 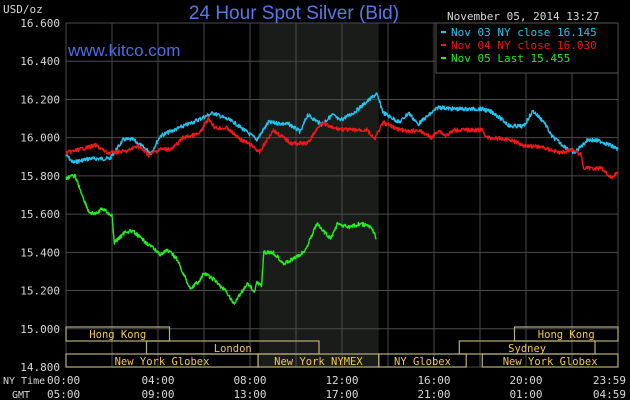 I want to click on x-tick-ny: 16:00, so click(x=433, y=380).